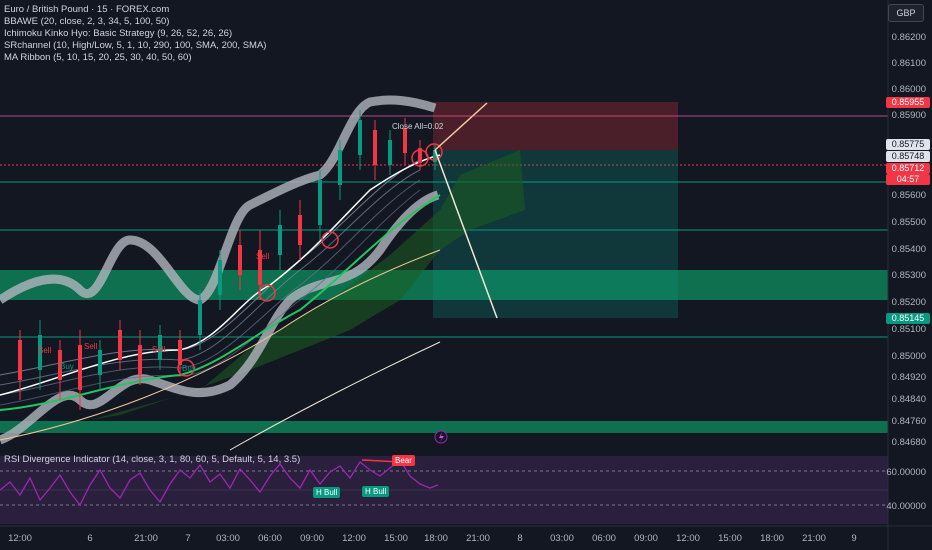  I want to click on projection-up, so click(461, 126).